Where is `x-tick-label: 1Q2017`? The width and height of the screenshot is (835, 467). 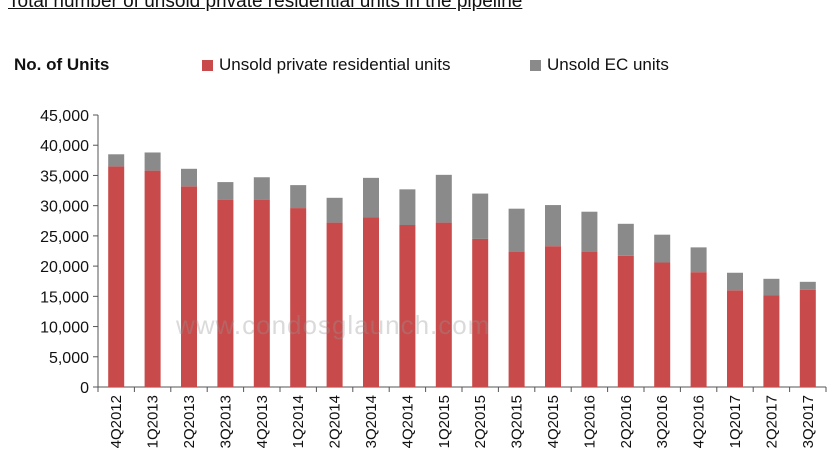
x-tick-label: 1Q2017 is located at coordinates (735, 421).